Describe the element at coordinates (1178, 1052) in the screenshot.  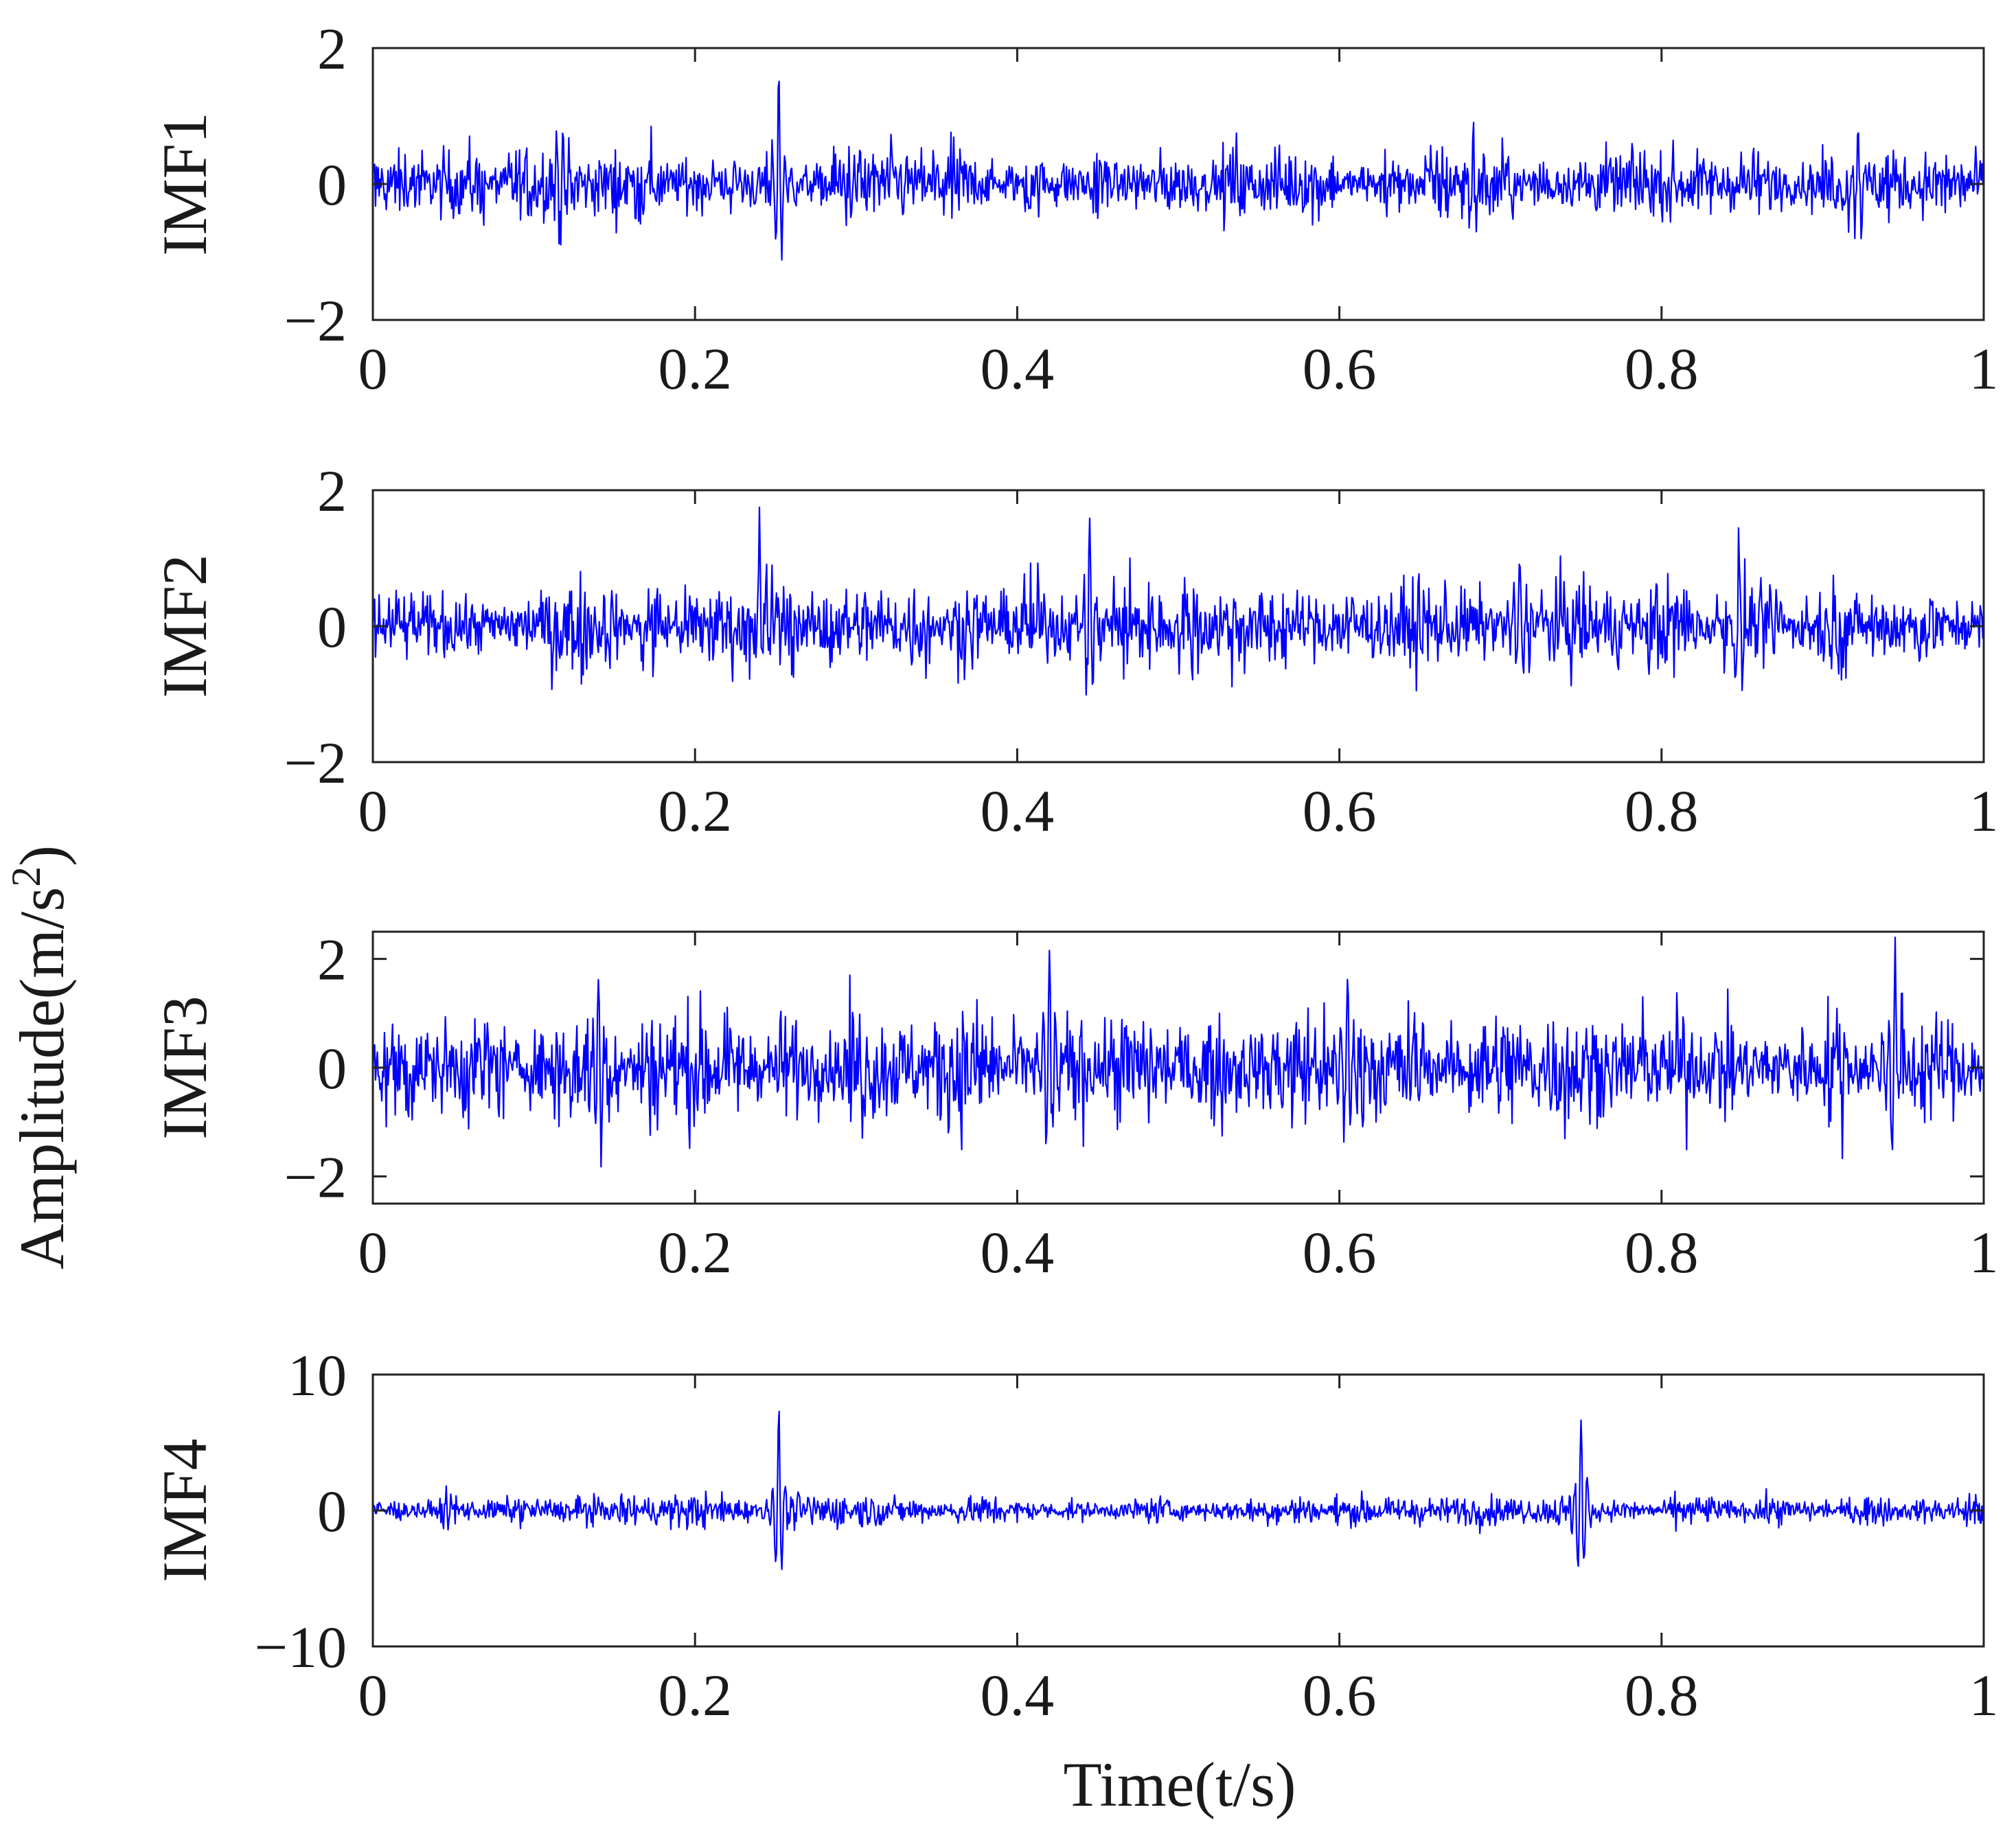
I see `imf3-series-line` at that location.